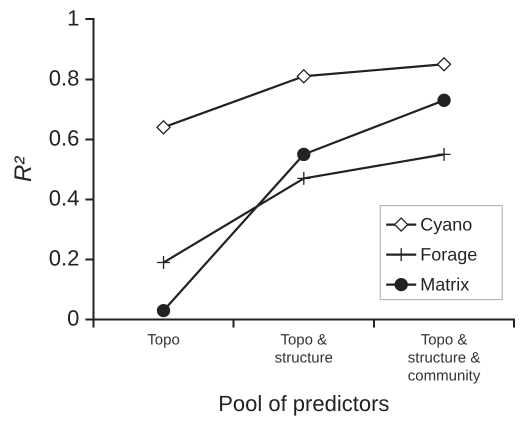 Image resolution: width=522 pixels, height=426 pixels. What do you see at coordinates (64, 198) in the screenshot?
I see `y-tick-label: 0.4` at bounding box center [64, 198].